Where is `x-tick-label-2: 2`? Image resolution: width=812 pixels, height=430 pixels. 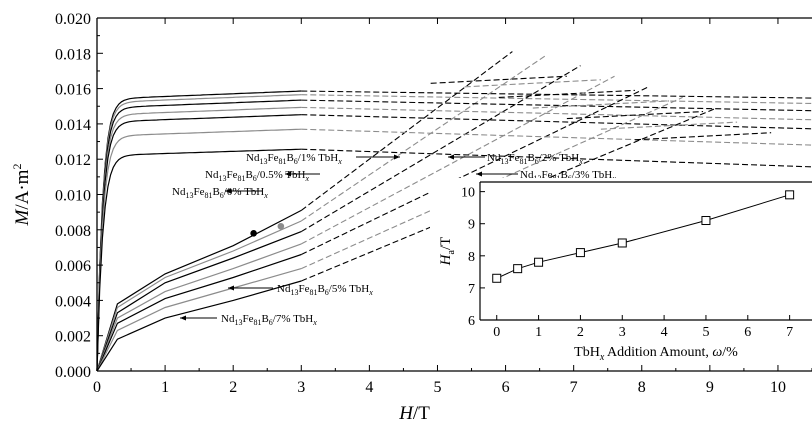
x-tick-label-2: 2 is located at coordinates (233, 387).